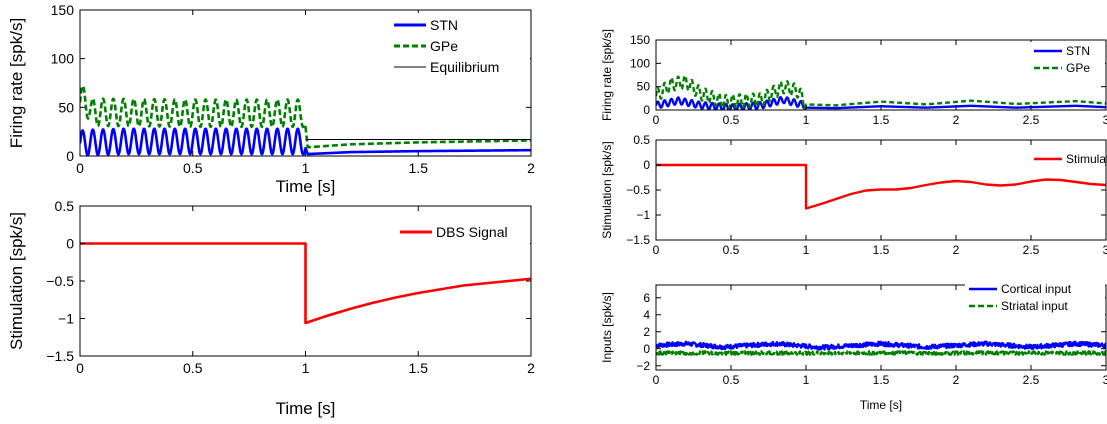 The height and width of the screenshot is (424, 1107). What do you see at coordinates (607, 327) in the screenshot?
I see `y-axis-label: Inputs [spk/s]` at bounding box center [607, 327].